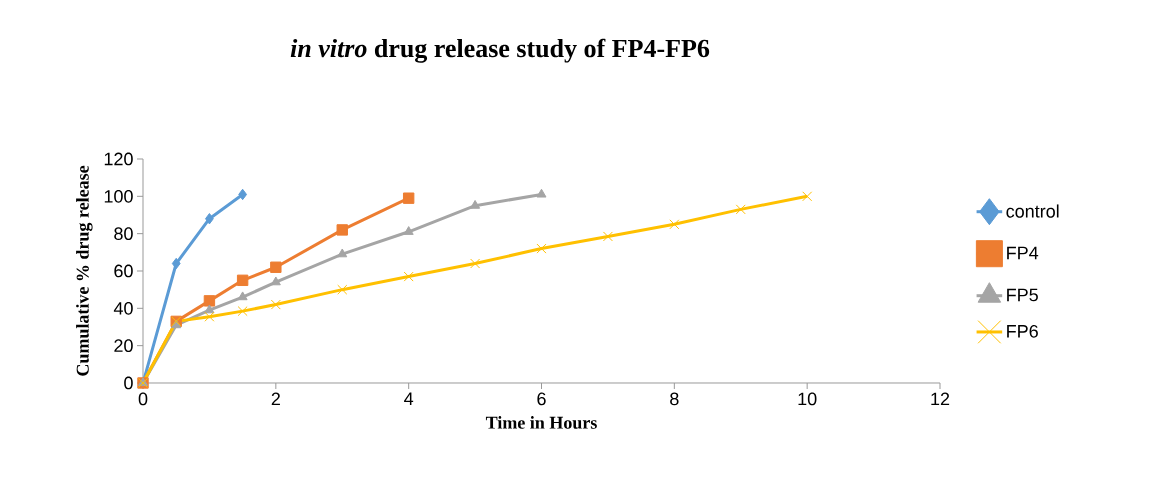 This screenshot has width=1152, height=502. Describe the element at coordinates (807, 399) in the screenshot. I see `x-tick-label: 10` at that location.